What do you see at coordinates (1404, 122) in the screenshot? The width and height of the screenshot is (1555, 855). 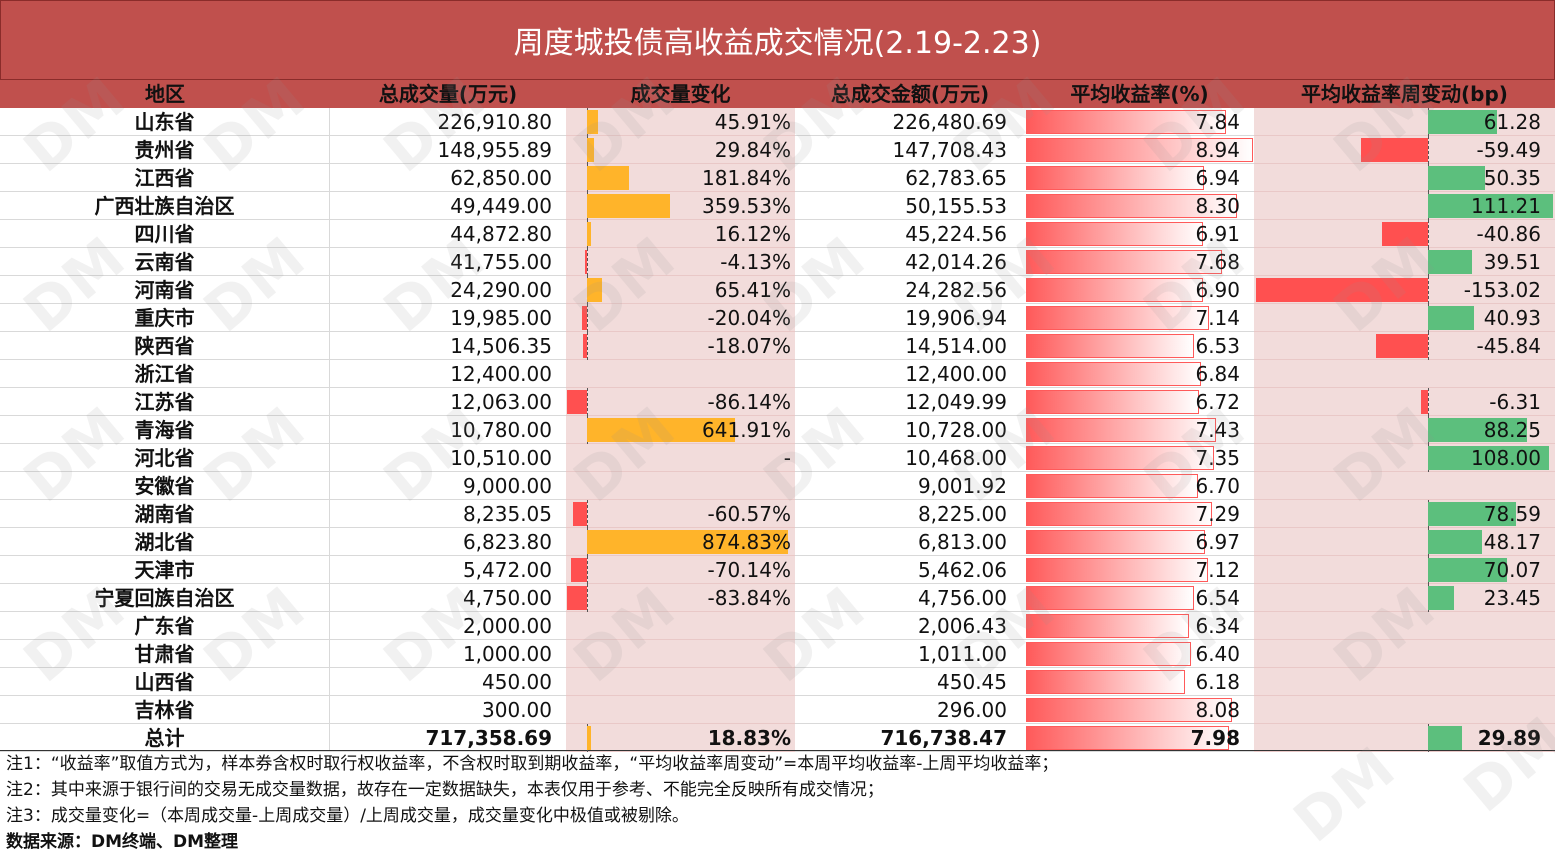 I see `bp-change-cell: 61.28` at bounding box center [1404, 122].